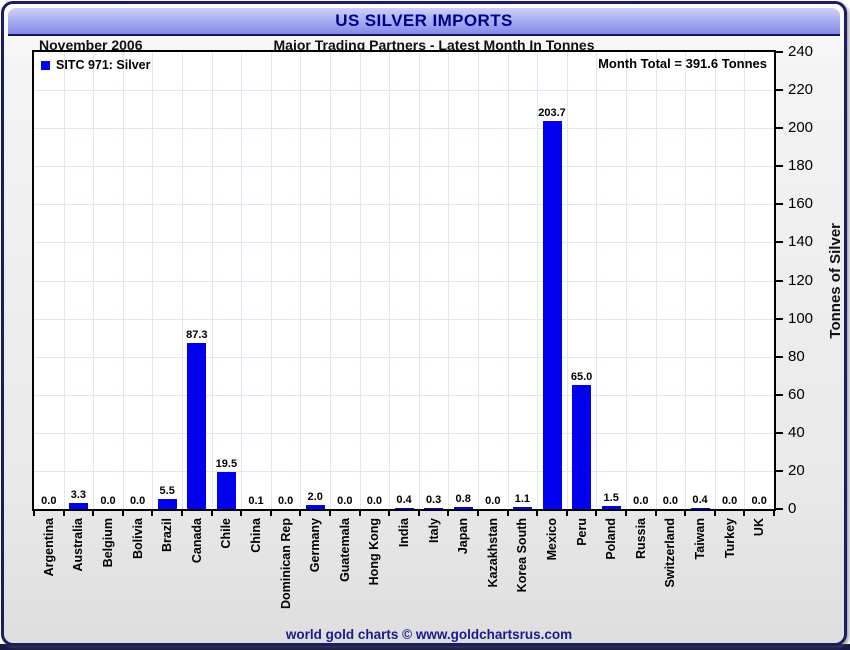 This screenshot has height=650, width=850. What do you see at coordinates (522, 498) in the screenshot?
I see `bar-value-label: 1.1` at bounding box center [522, 498].